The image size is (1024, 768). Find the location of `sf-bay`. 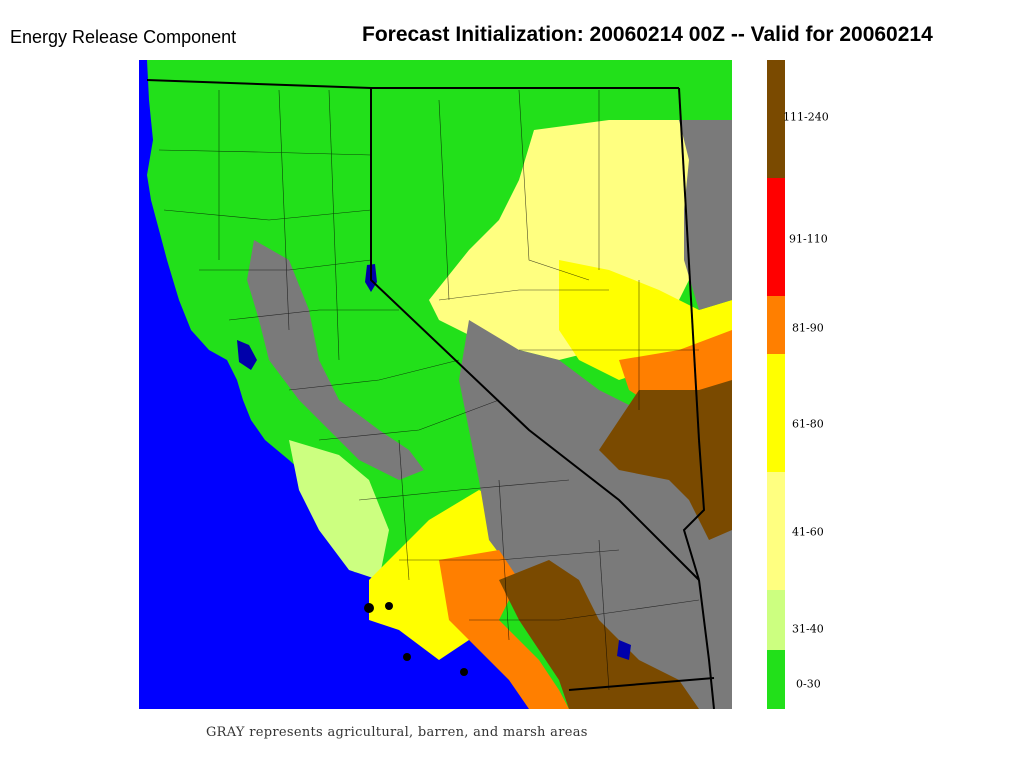

sf-bay is located at coordinates (247, 355).